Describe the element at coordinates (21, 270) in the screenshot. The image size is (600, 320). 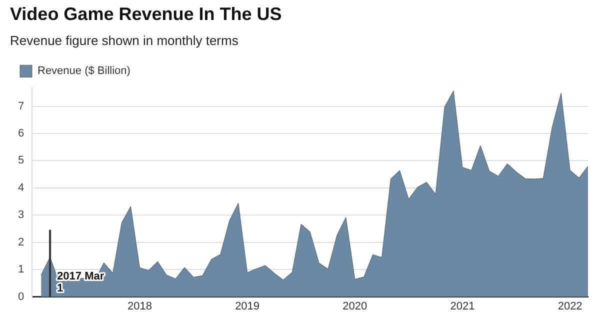
I see `y-tick-label: 1` at that location.